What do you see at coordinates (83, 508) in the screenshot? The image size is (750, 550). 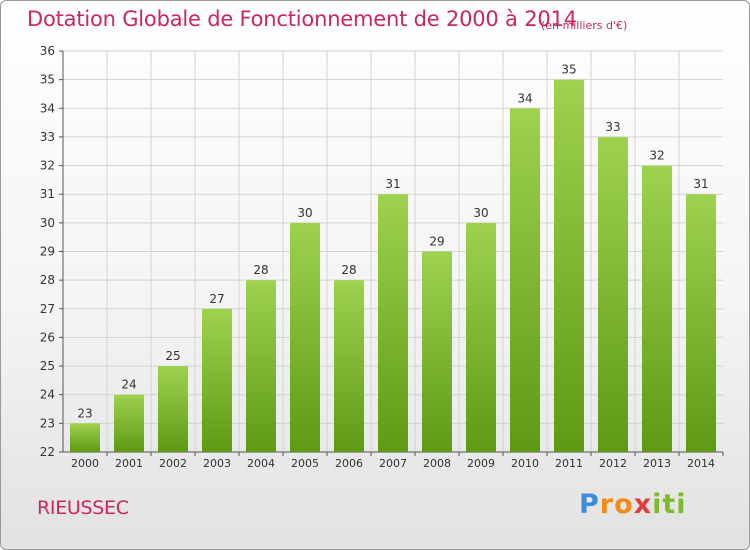 I see `commune-name: RIEUSSEC` at bounding box center [83, 508].